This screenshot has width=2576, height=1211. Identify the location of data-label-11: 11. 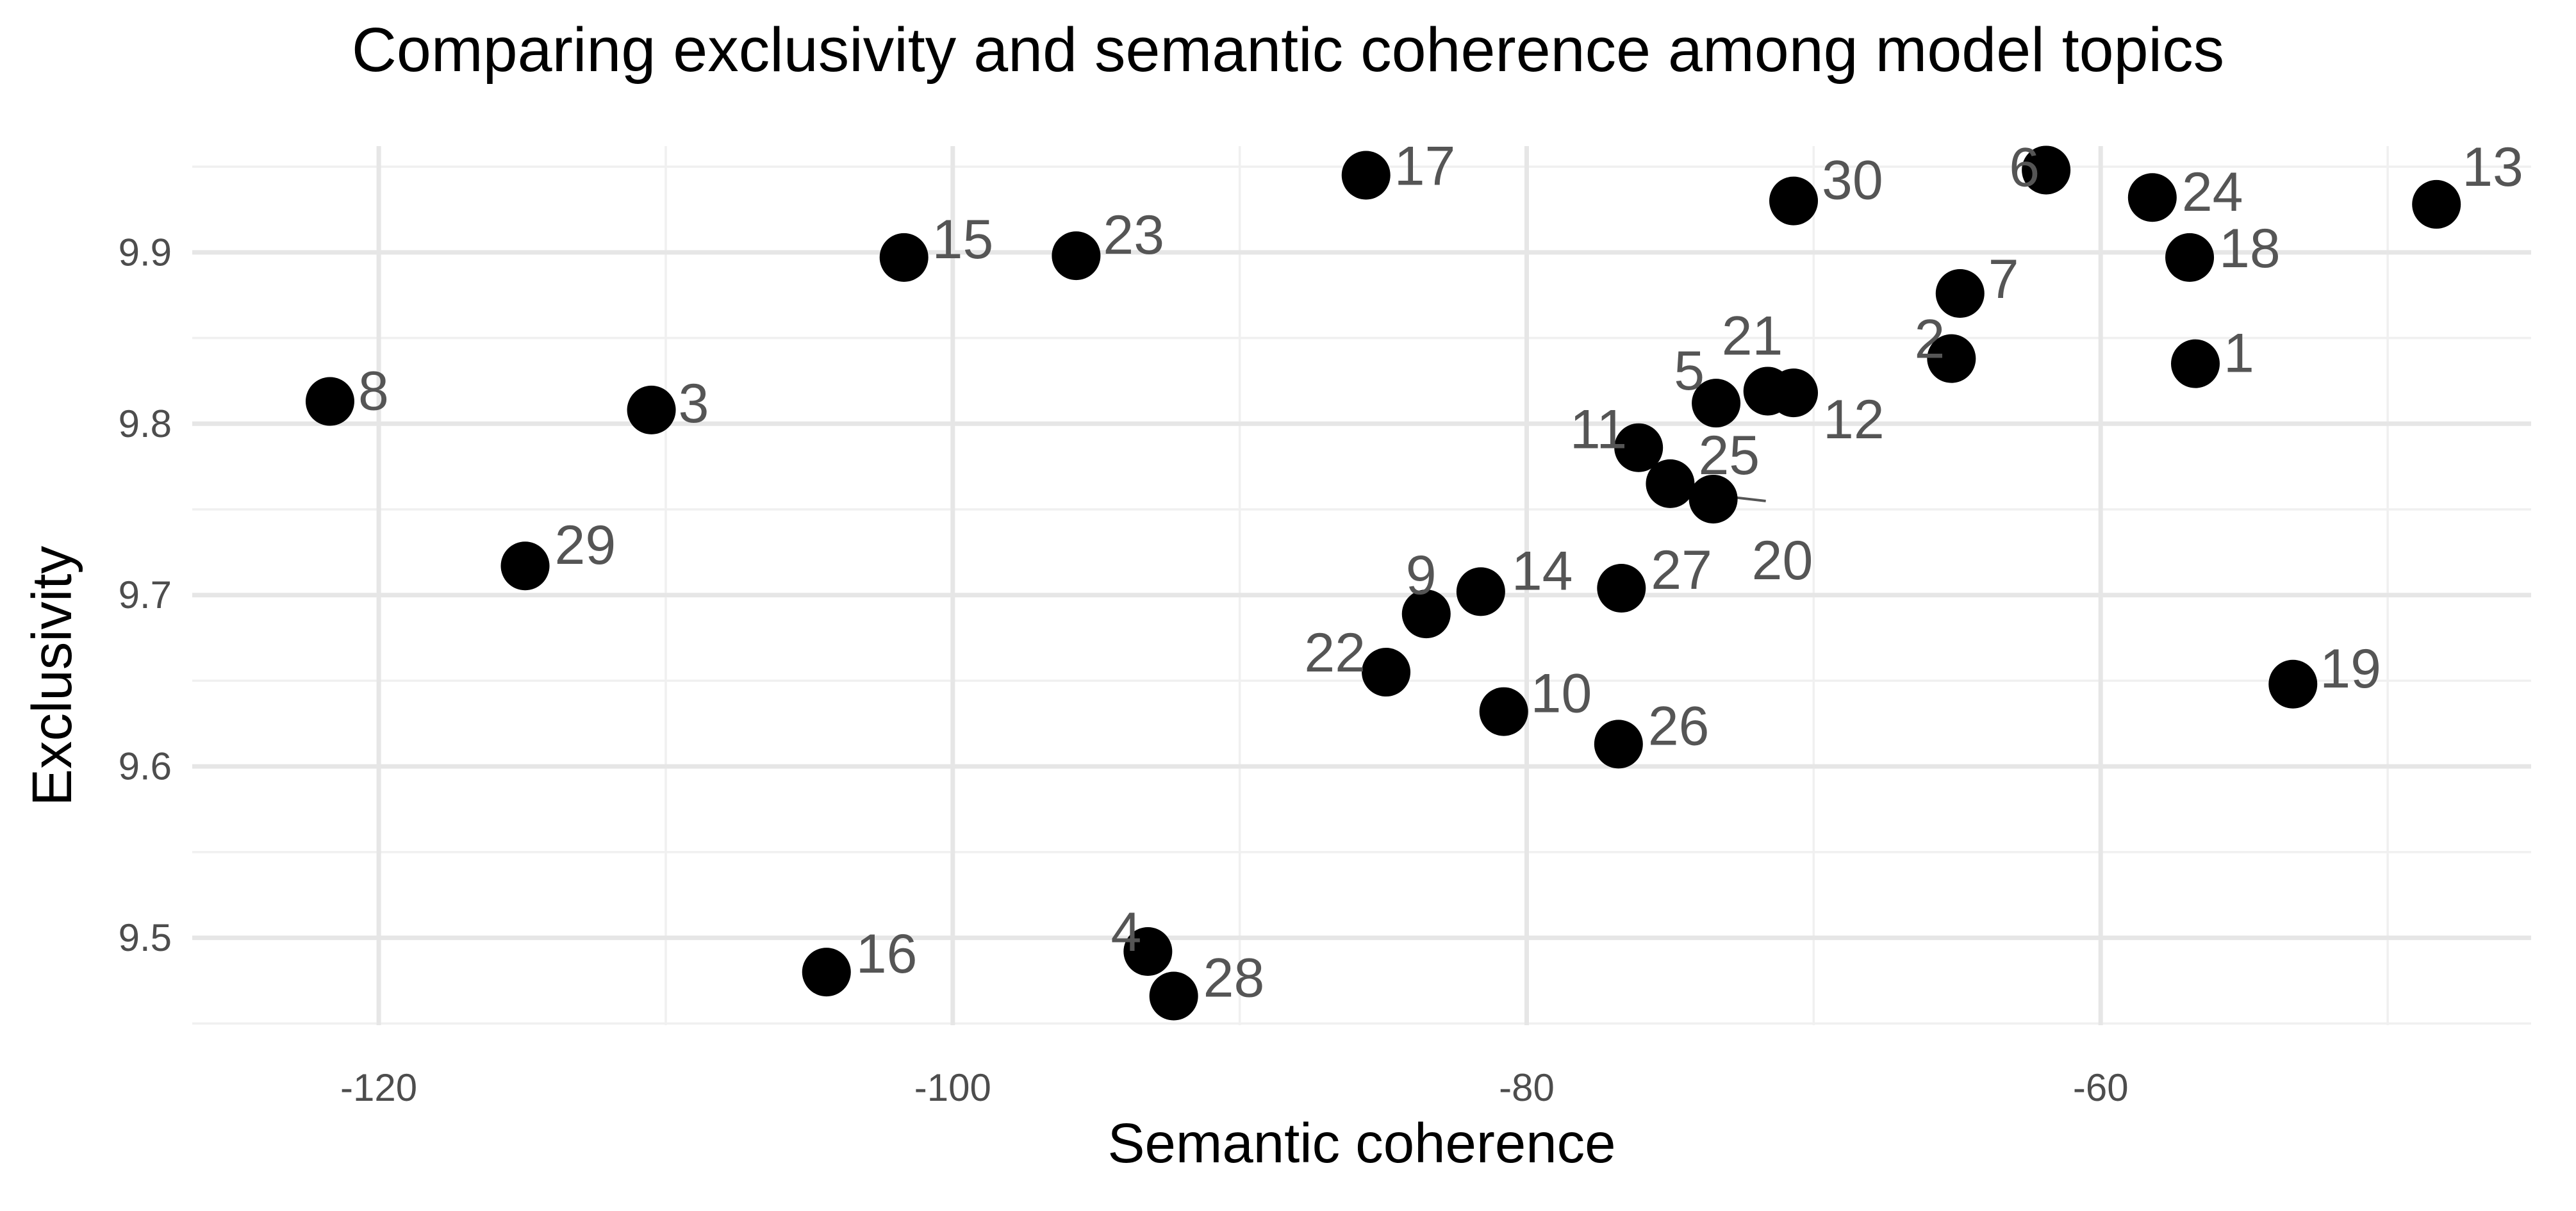
(1598, 430).